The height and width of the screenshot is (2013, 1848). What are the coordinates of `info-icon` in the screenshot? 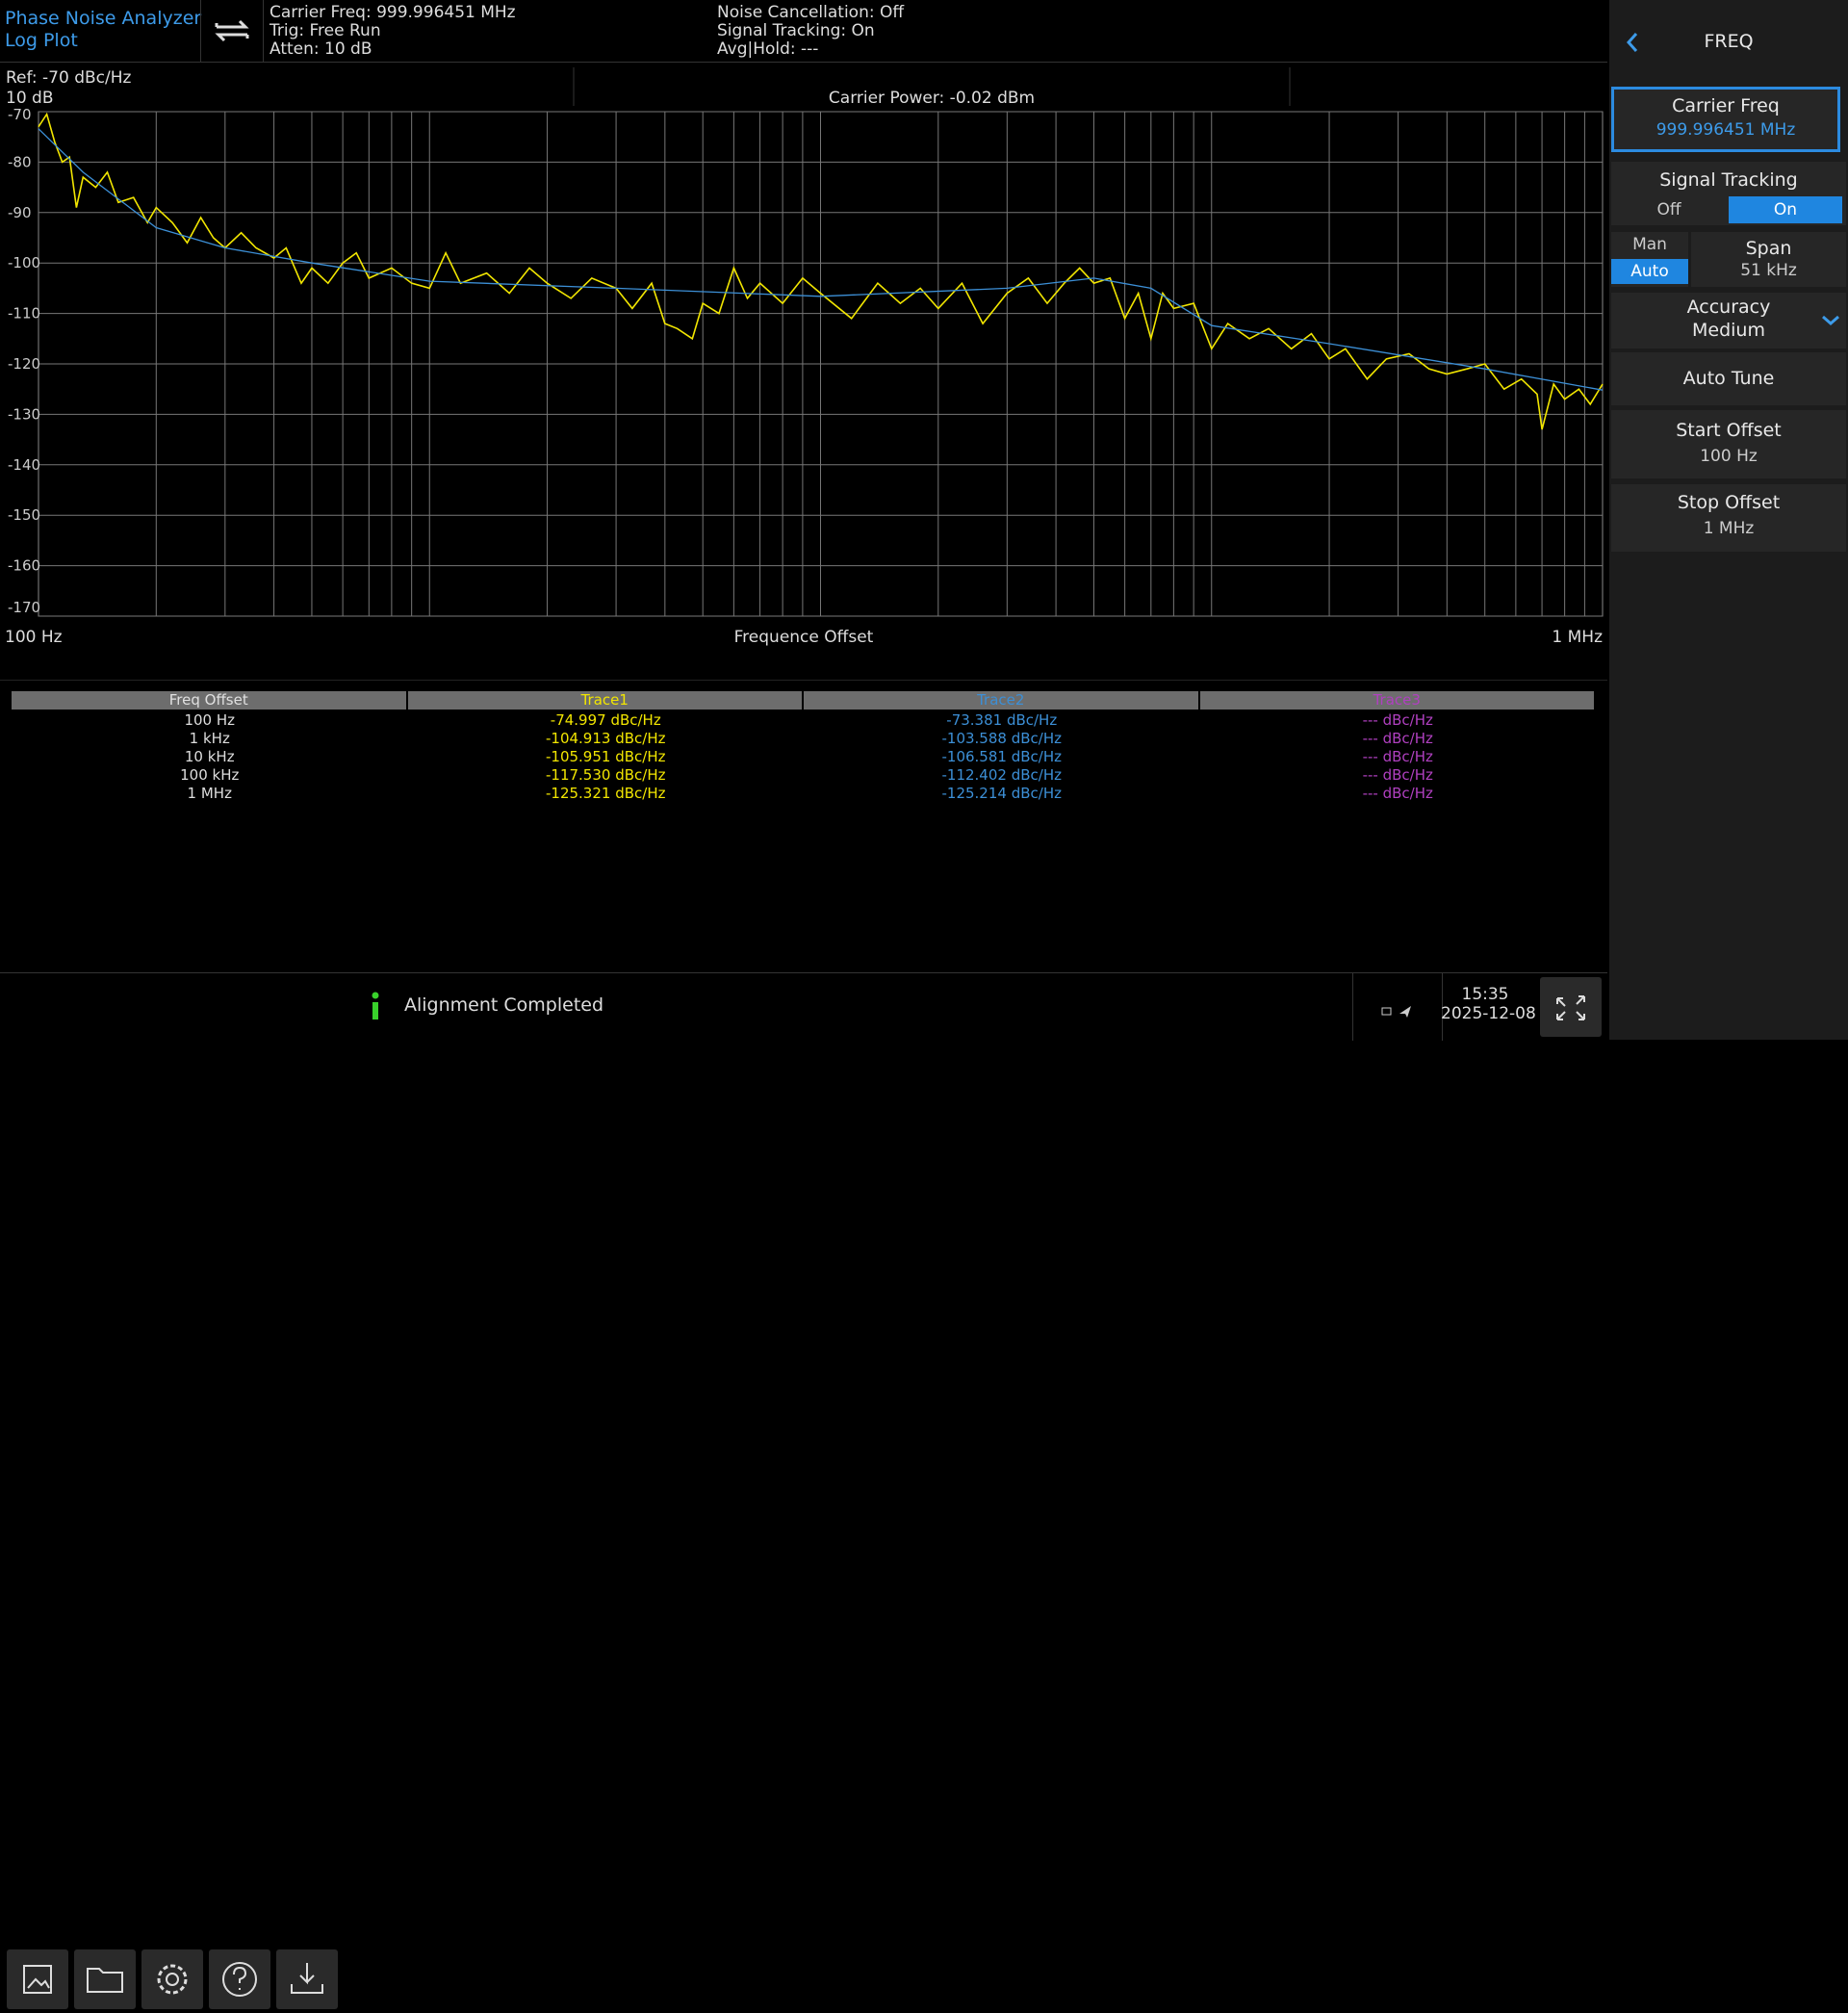 It's located at (375, 1007).